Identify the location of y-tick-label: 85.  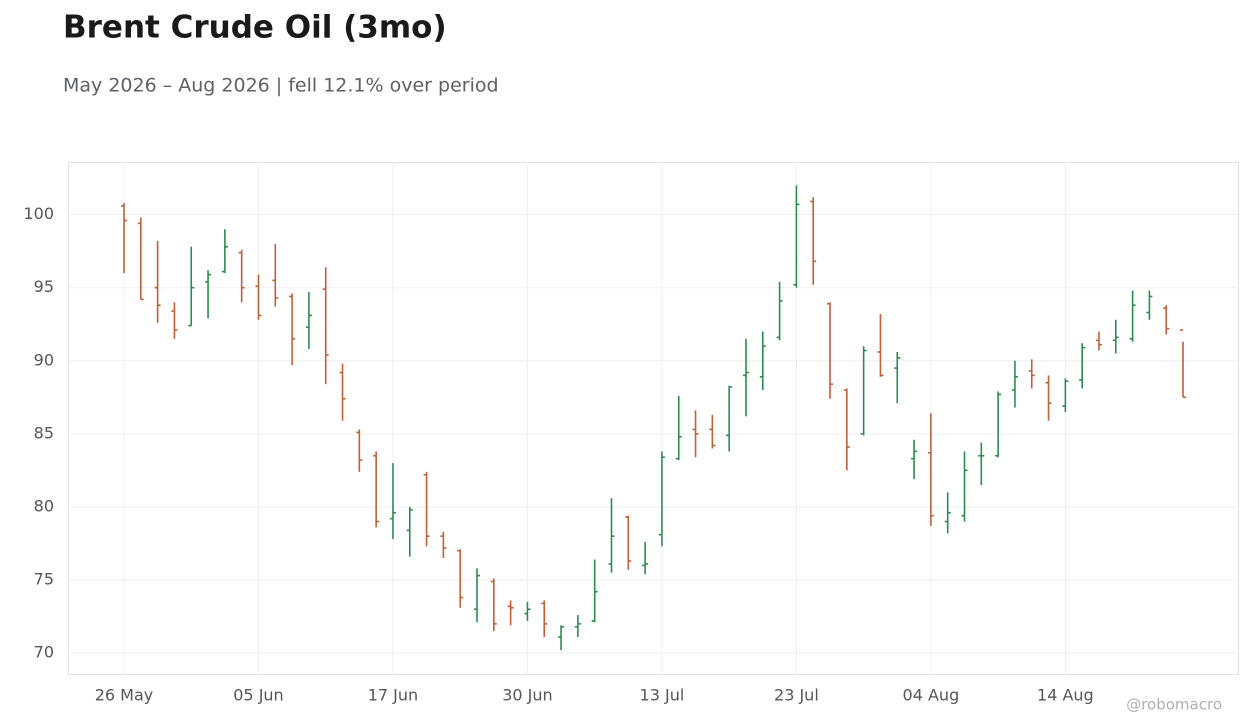
(44, 432).